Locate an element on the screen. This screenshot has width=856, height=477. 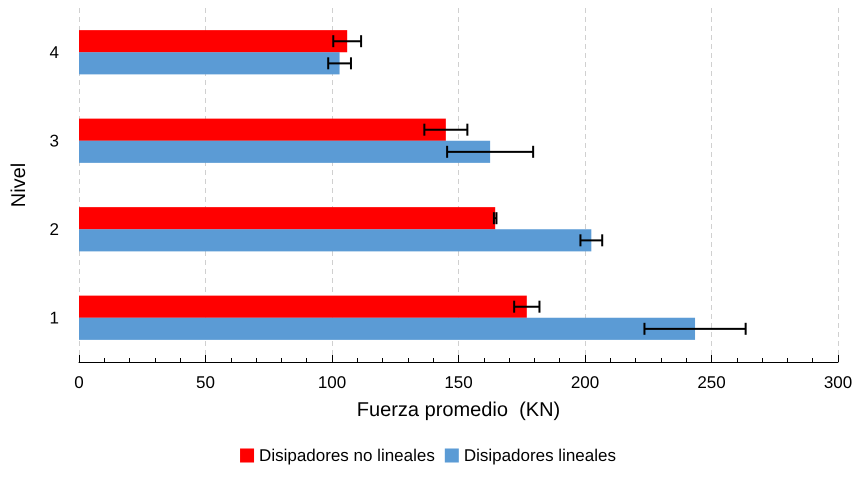
x-tick-label: 100 is located at coordinates (332, 382).